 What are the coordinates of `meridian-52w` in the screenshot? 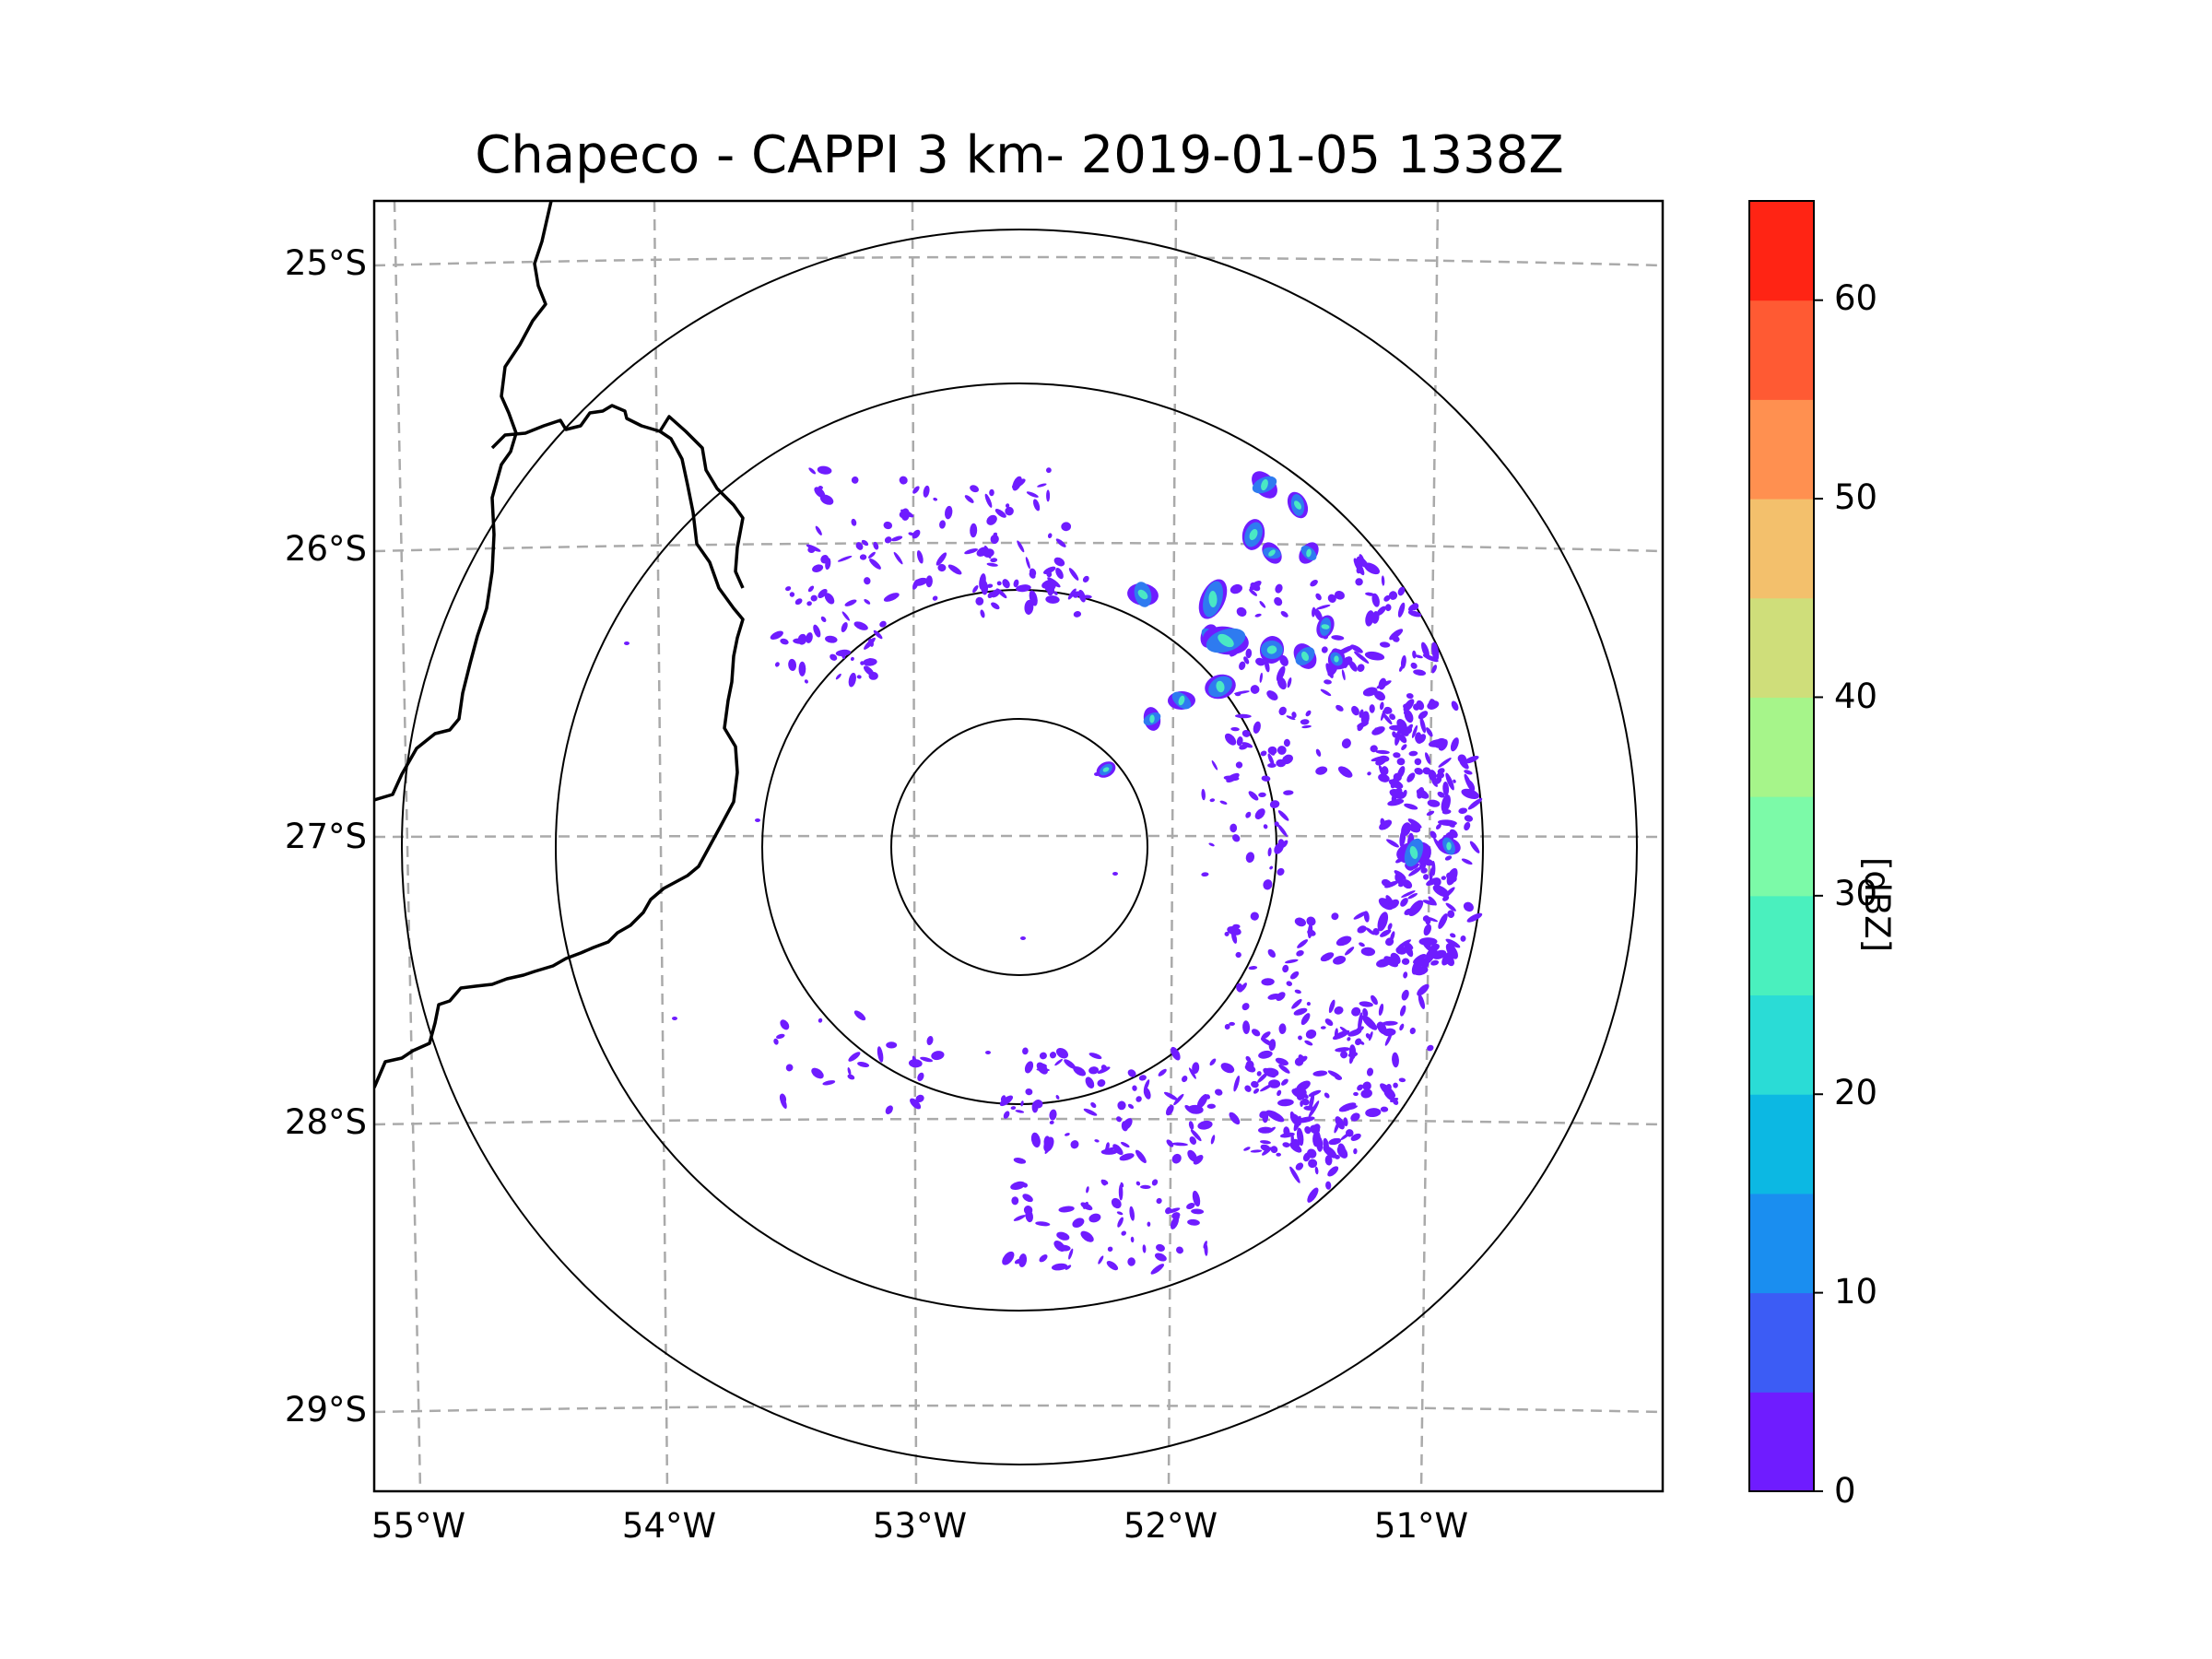 It's located at (1172, 846).